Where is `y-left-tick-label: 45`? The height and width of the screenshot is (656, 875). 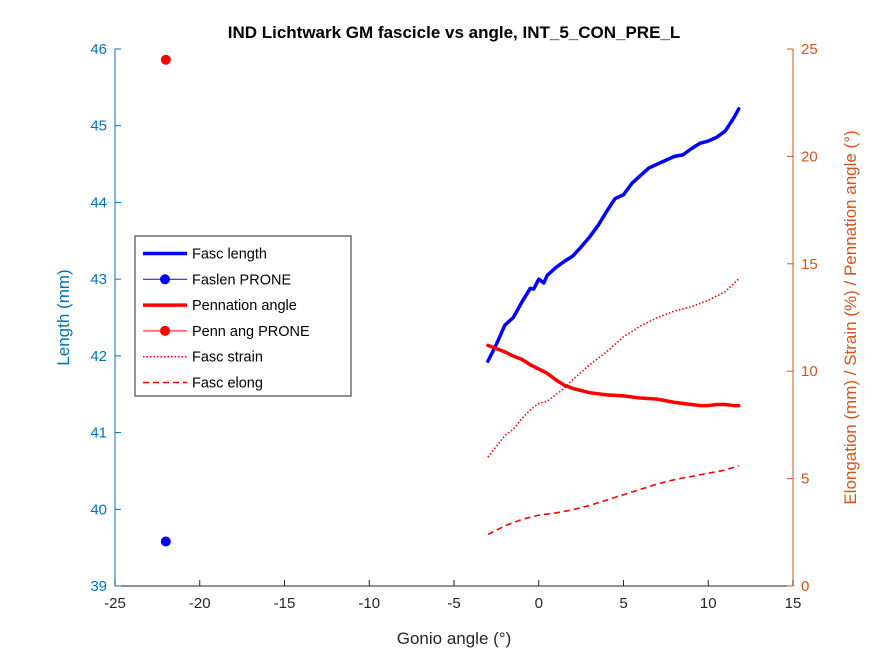 y-left-tick-label: 45 is located at coordinates (98, 126).